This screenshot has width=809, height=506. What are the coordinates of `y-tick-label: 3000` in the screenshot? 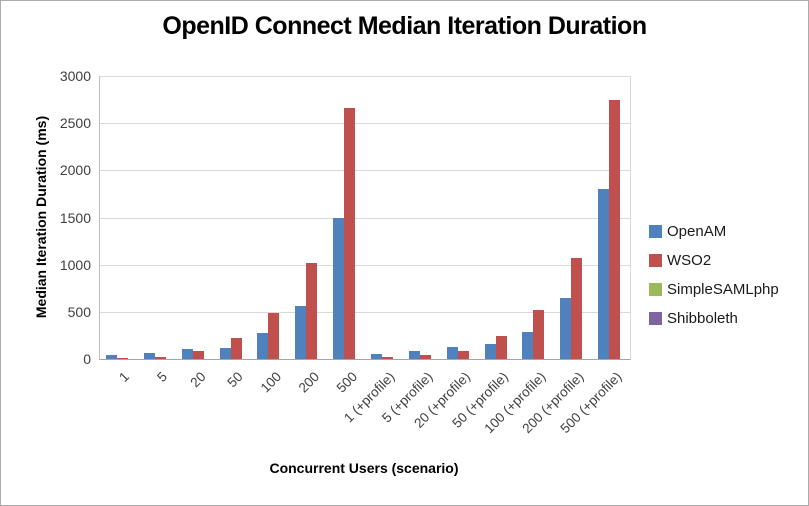 It's located at (75, 76).